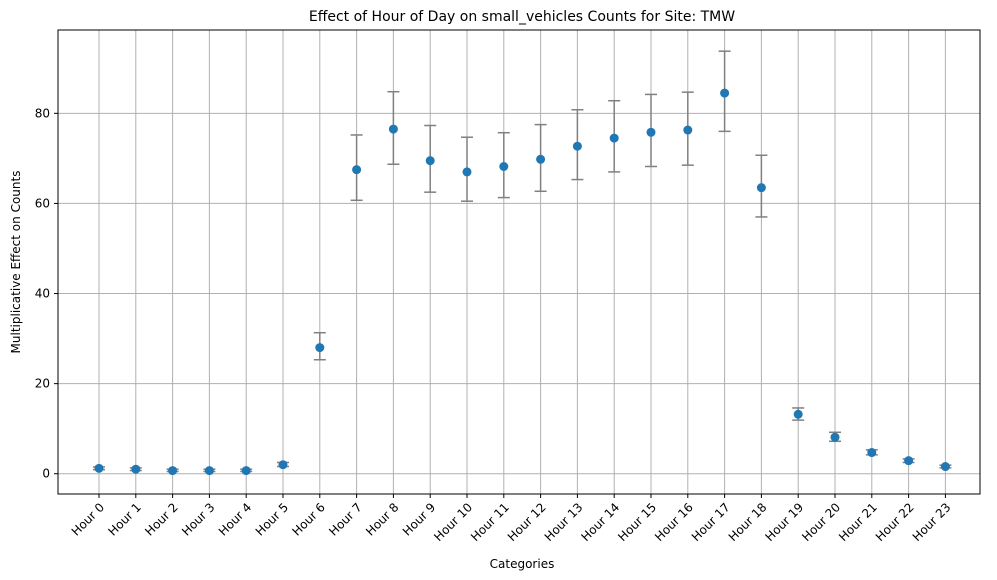  What do you see at coordinates (748, 522) in the screenshot?
I see `x-tick-label: Hour 18` at bounding box center [748, 522].